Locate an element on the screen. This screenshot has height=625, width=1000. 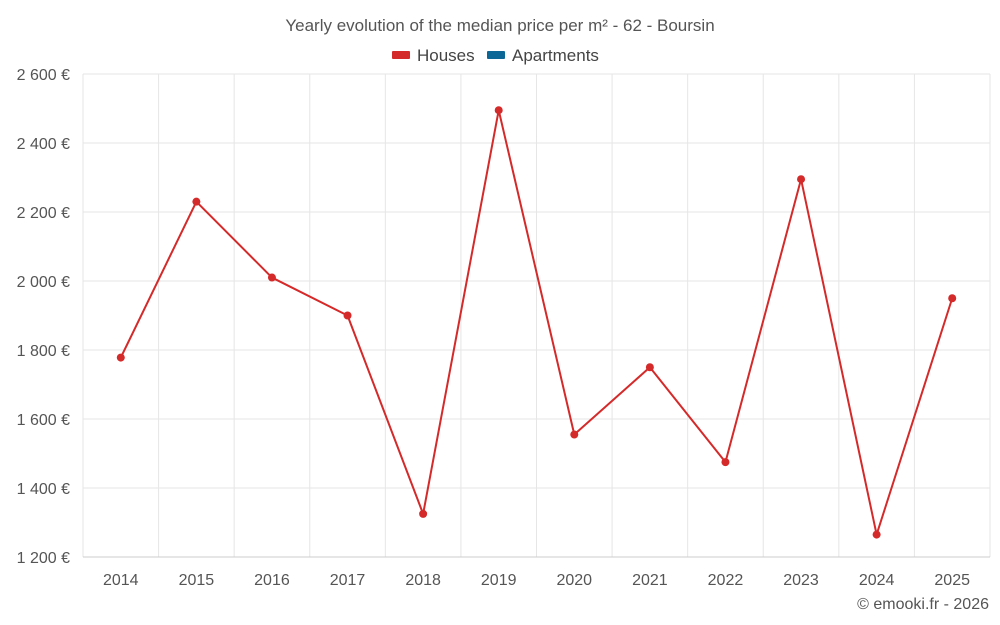
x-tick-label: 2025 is located at coordinates (952, 580).